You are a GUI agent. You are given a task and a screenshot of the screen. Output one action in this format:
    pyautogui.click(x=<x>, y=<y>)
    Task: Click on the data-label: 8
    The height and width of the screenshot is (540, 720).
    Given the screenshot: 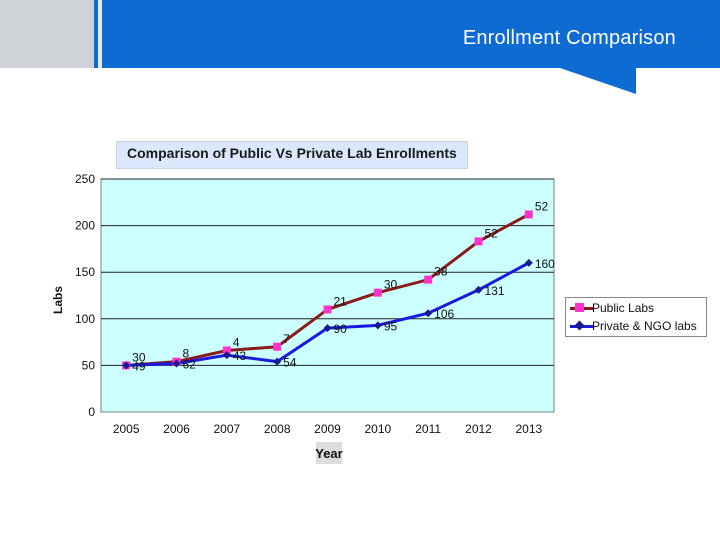 What is the action you would take?
    pyautogui.click(x=186, y=354)
    